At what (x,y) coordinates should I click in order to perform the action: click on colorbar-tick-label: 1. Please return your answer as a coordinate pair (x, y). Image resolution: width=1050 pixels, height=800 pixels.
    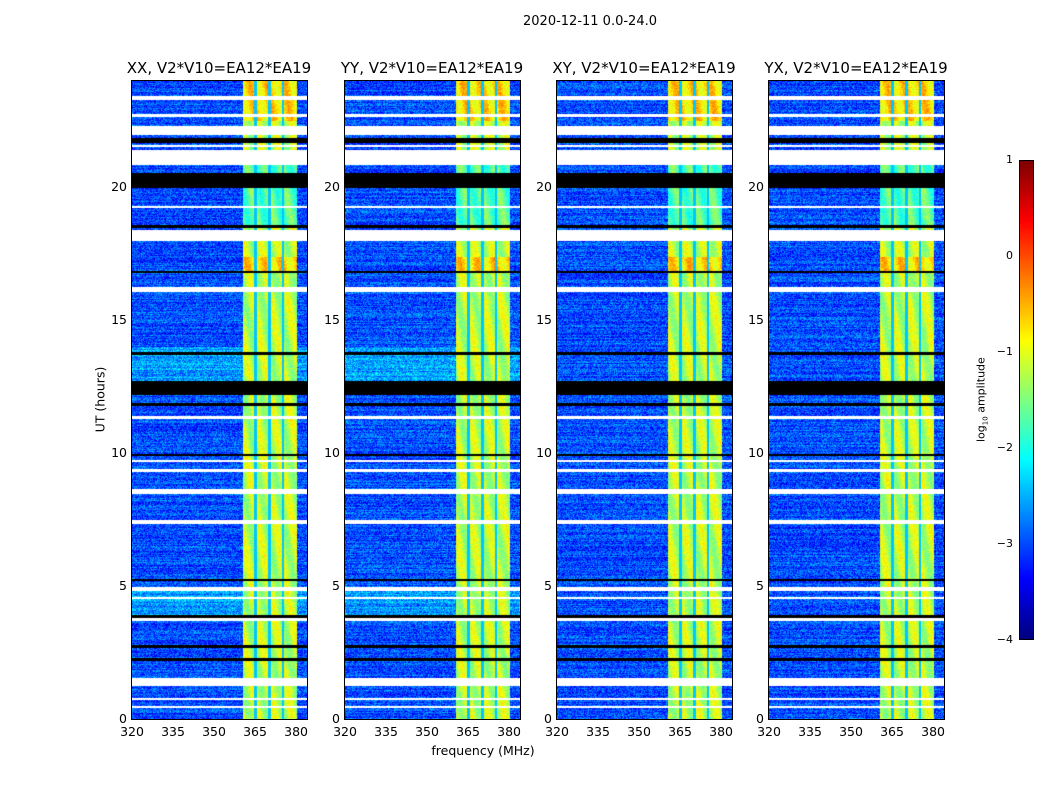
    Looking at the image, I should click on (1009, 159).